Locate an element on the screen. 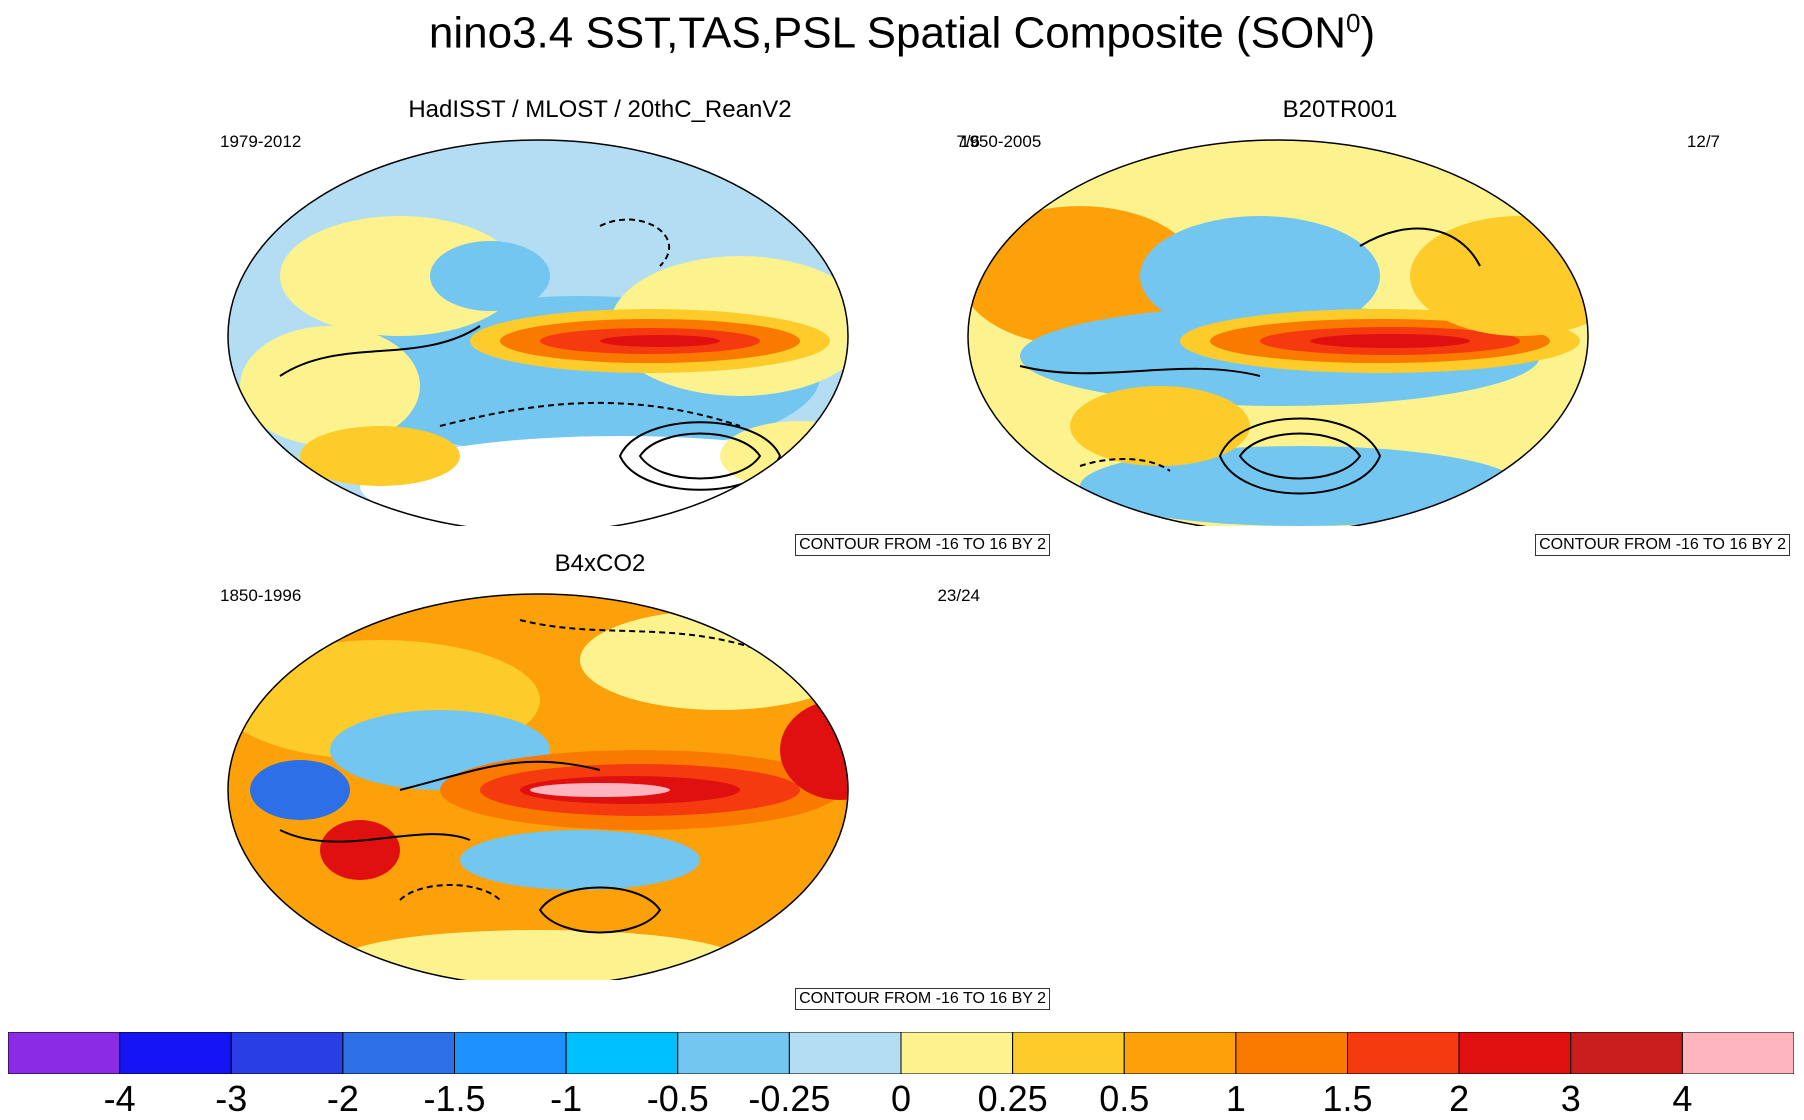  panel-title: B20TR001 is located at coordinates (1340, 109).